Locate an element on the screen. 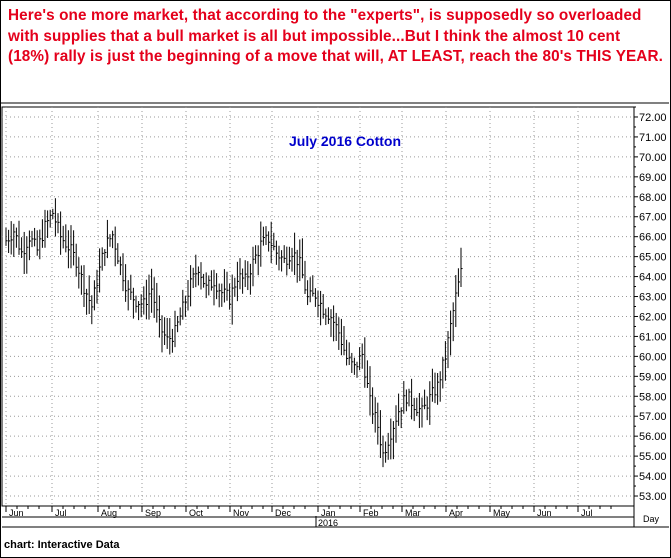 This screenshot has height=558, width=671. month-label: Dec is located at coordinates (283, 513).